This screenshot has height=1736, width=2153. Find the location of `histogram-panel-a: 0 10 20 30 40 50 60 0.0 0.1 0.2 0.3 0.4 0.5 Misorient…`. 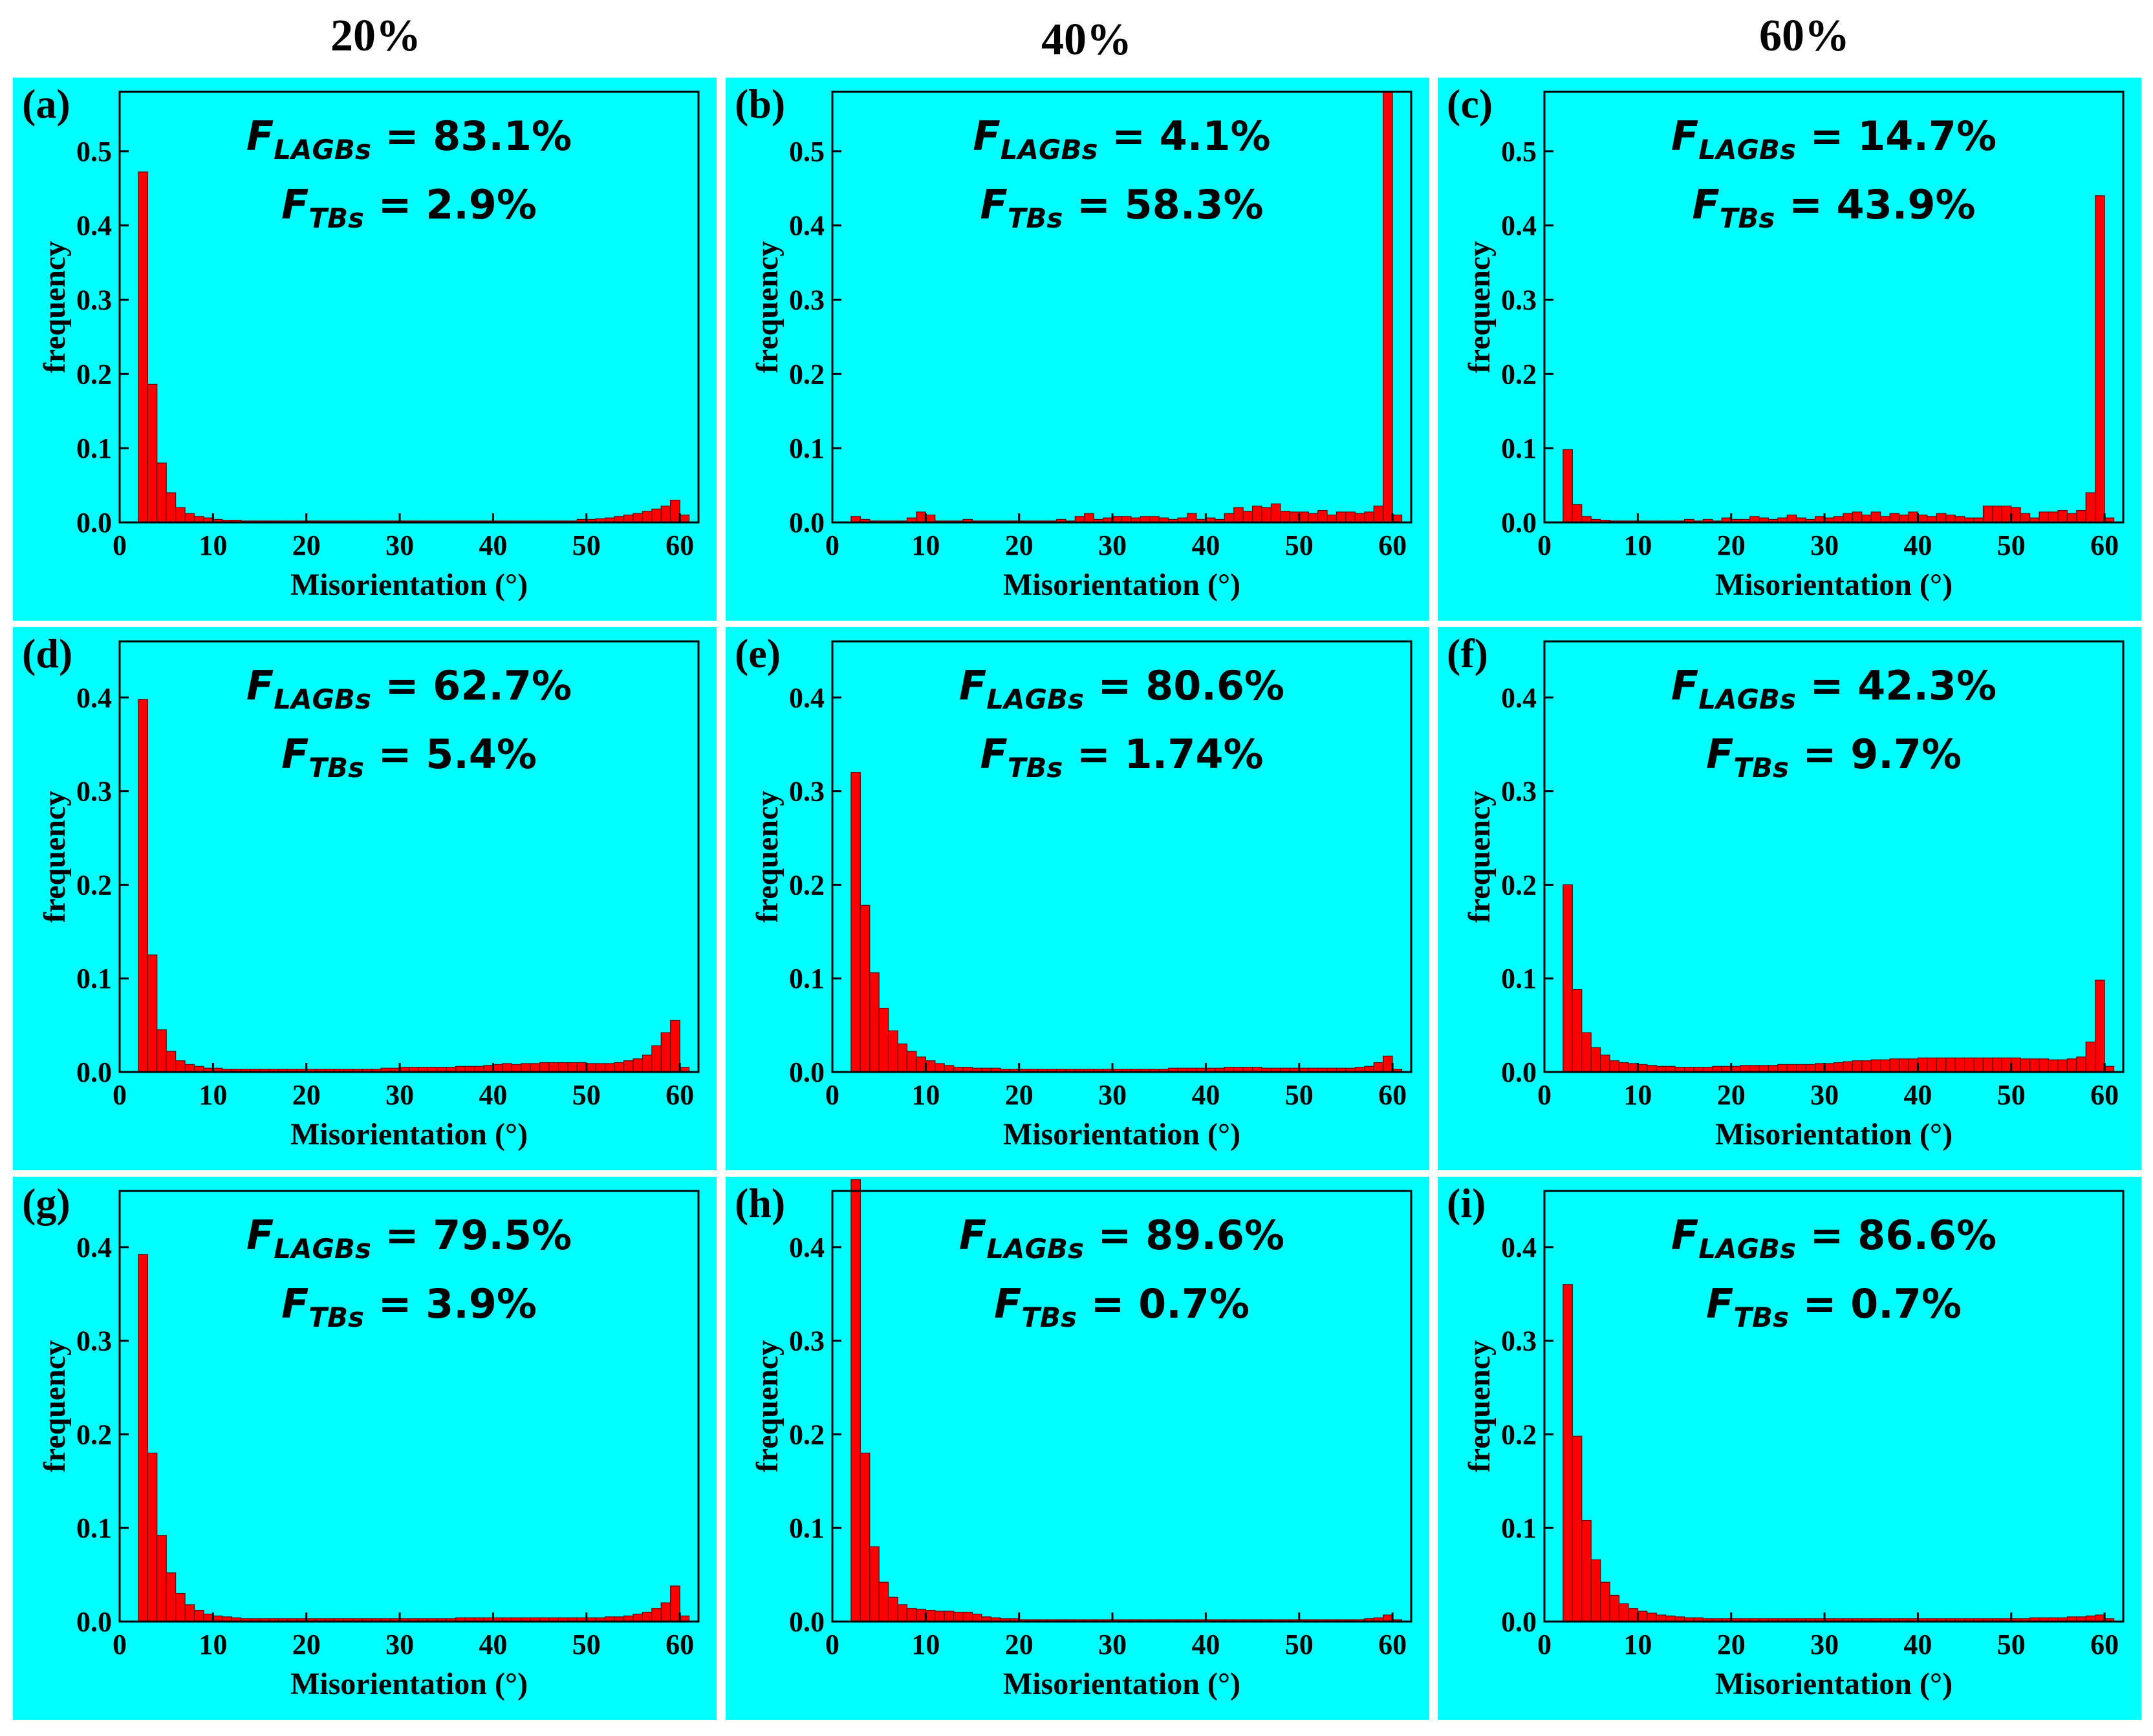

histogram-panel-a: 0 10 20 30 40 50 60 0.0 0.1 0.2 0.3 0.4 0.5 Misorient… is located at coordinates (365, 349).